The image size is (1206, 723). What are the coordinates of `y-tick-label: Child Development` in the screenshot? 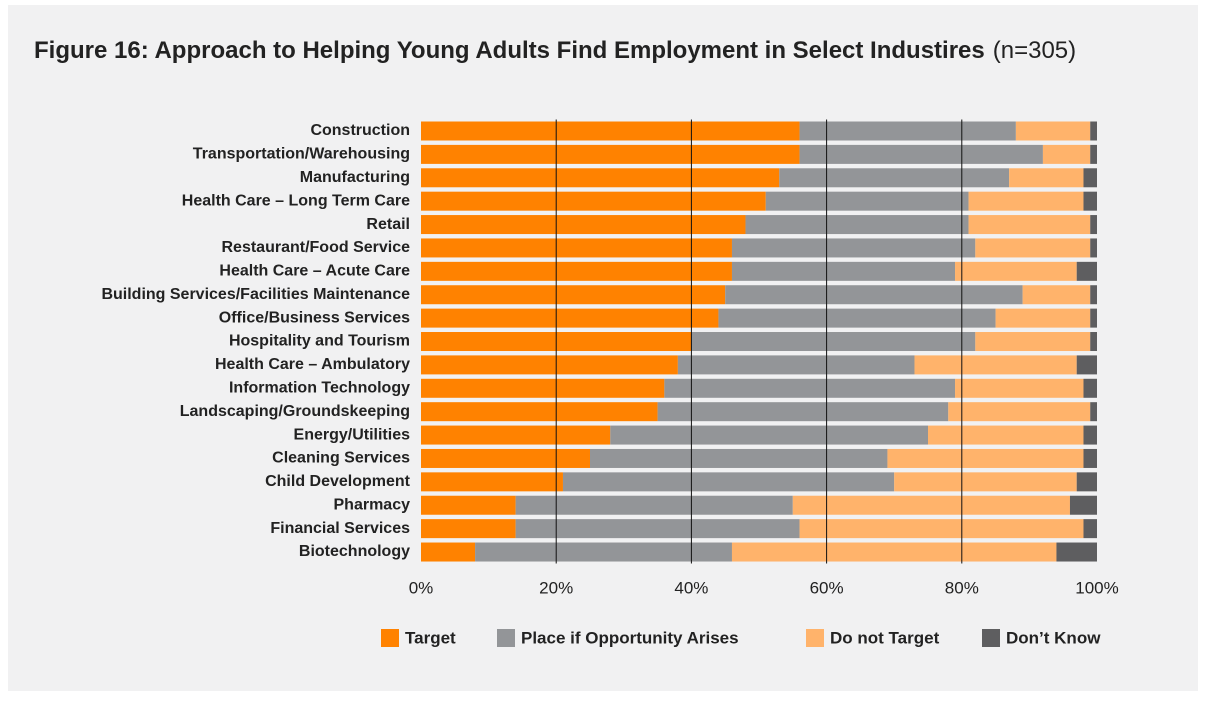 It's located at (338, 481).